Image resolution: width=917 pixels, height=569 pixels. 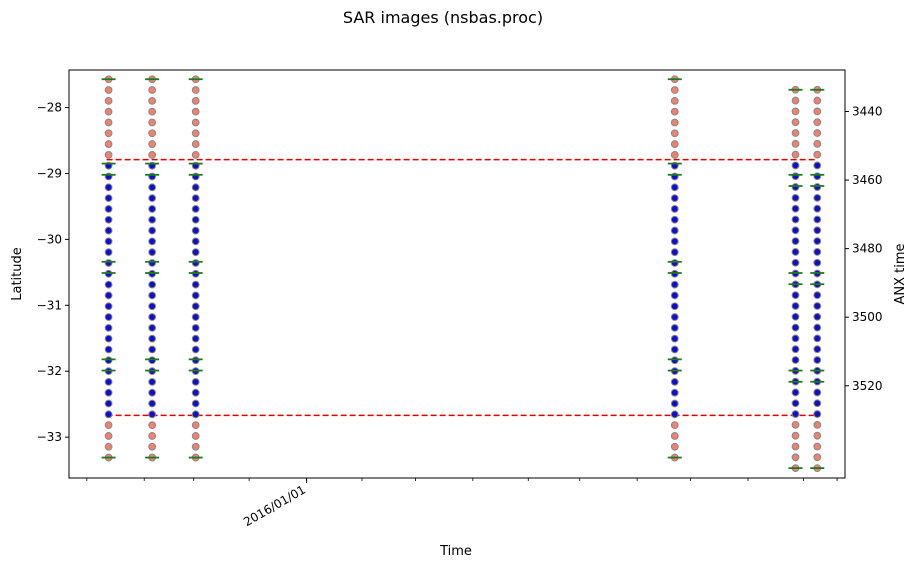 What do you see at coordinates (900, 273) in the screenshot?
I see `y2-axis-label: ANX time` at bounding box center [900, 273].